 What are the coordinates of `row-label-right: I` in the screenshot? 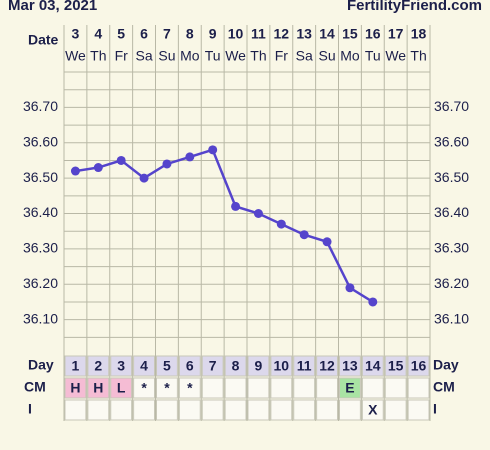 It's located at (435, 409).